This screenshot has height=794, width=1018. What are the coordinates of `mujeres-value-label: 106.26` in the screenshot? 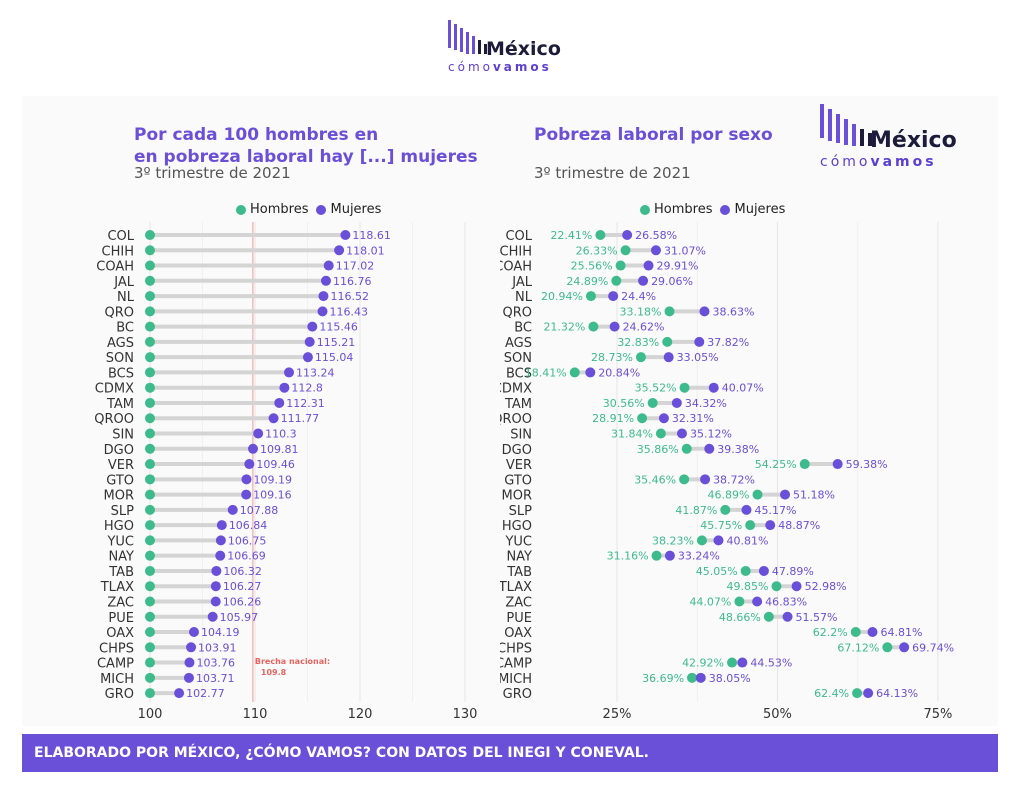 It's located at (242, 601).